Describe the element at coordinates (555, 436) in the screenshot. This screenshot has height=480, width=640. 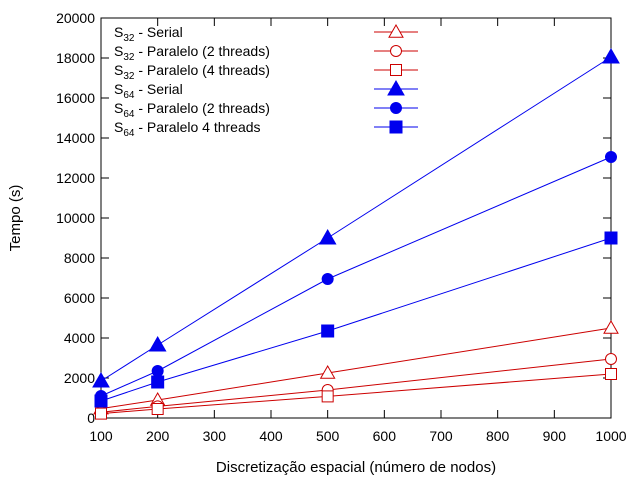
I see `x-tick-label: 900` at that location.